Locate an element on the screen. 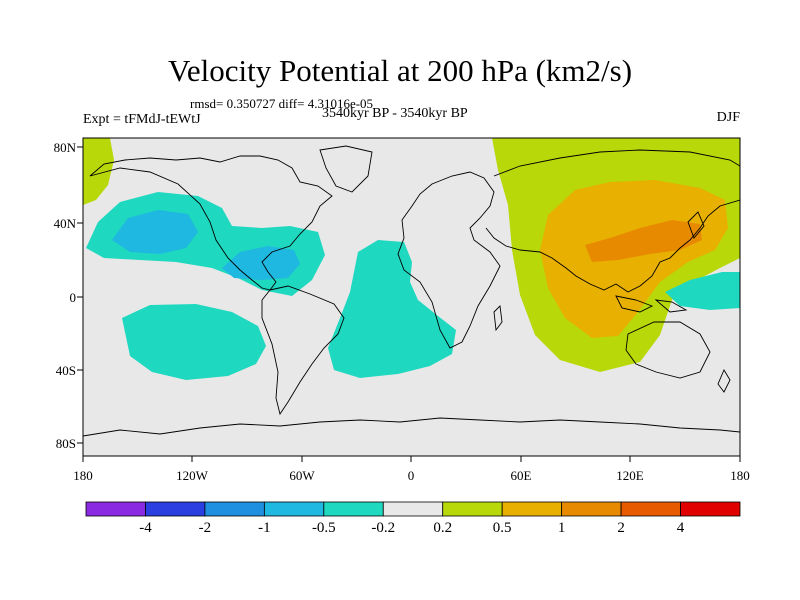  lat-label-40s: 40S is located at coordinates (65, 370).